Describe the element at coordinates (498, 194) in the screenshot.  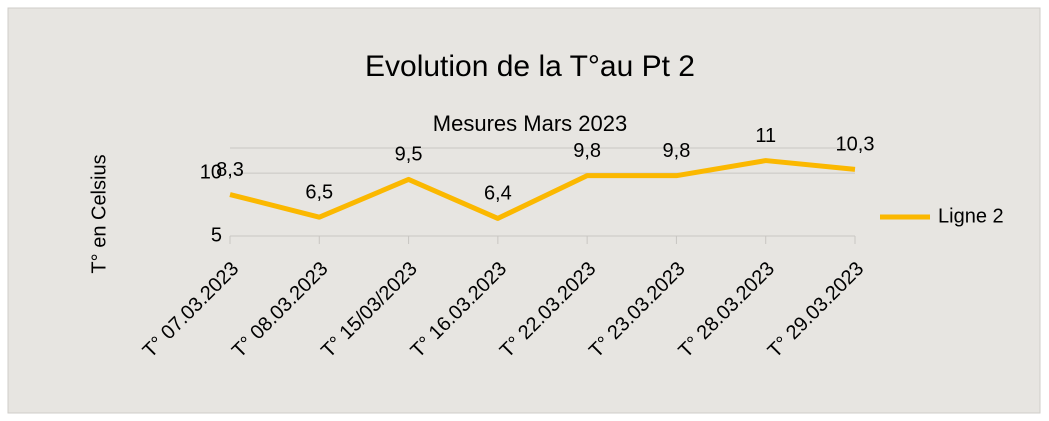
I see `data-label: 6,4` at that location.